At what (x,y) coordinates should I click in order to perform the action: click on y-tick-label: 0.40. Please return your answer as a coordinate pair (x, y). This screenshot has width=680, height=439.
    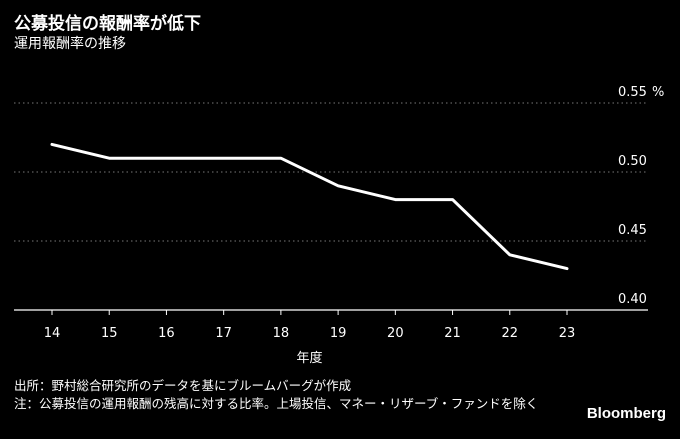
    Looking at the image, I should click on (632, 299).